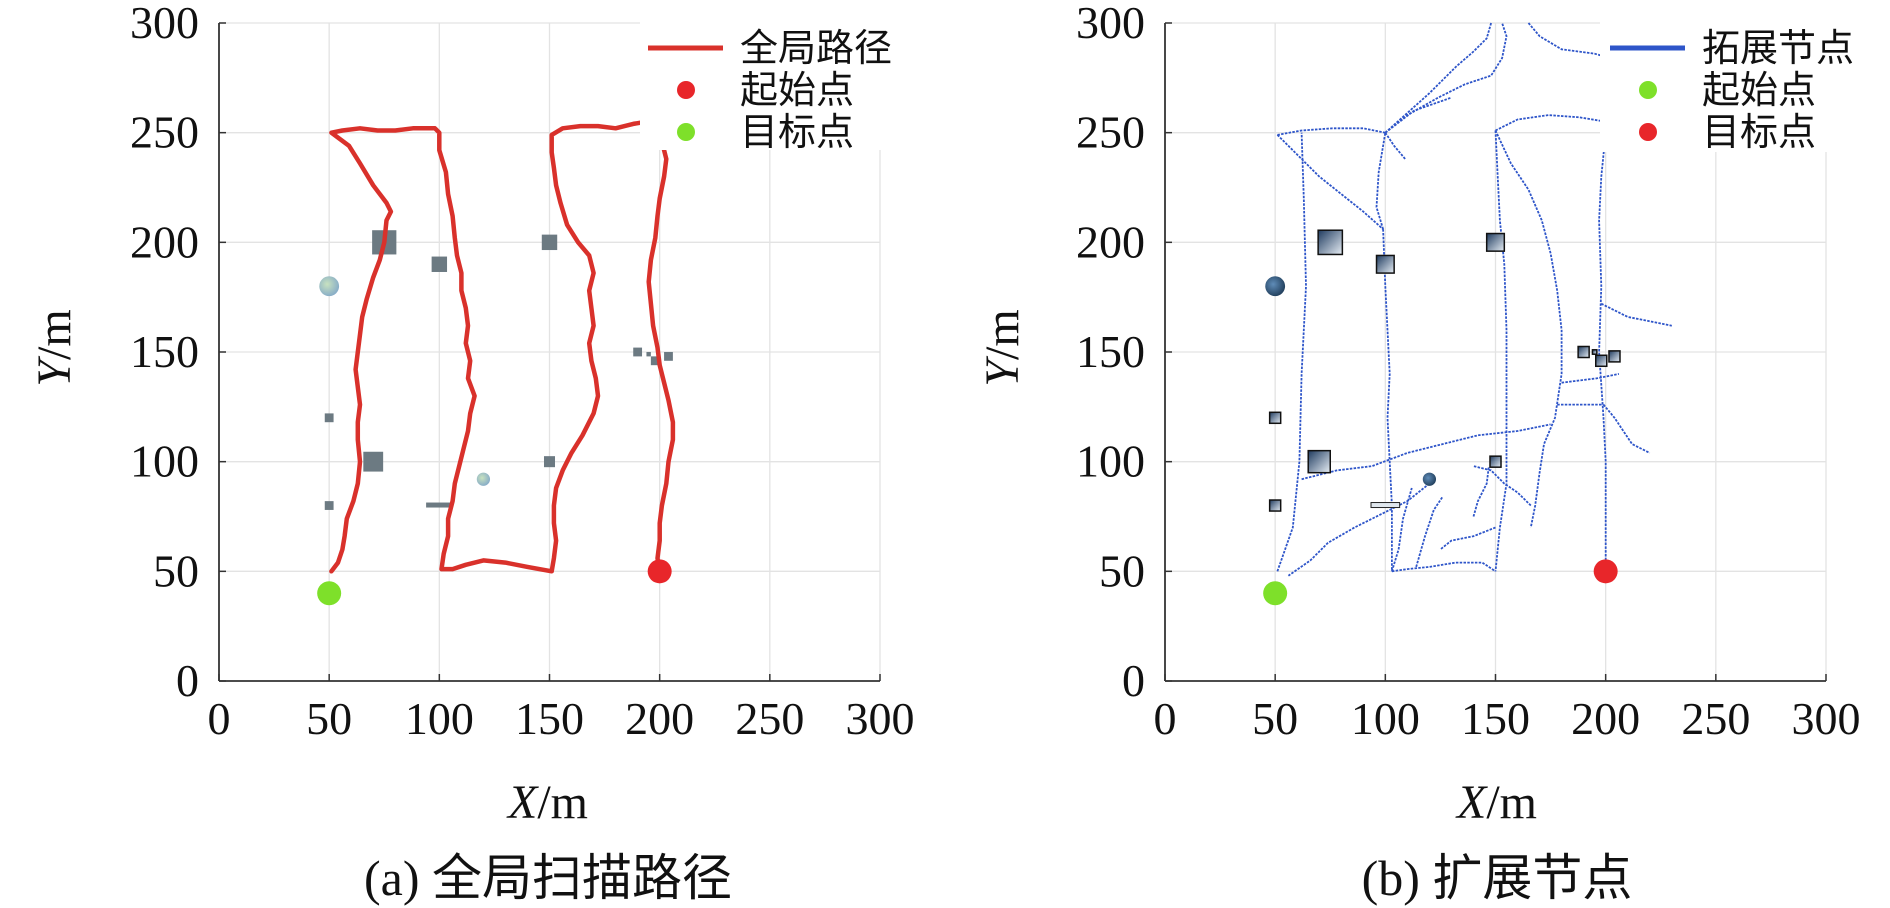  Describe the element at coordinates (686, 132) in the screenshot. I see `panel-a-legend-target-symbol` at that location.